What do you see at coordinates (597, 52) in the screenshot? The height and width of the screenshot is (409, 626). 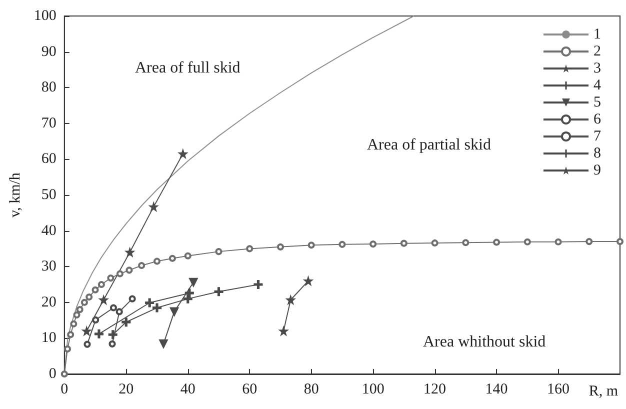 I see `legend-label: 2` at bounding box center [597, 52].